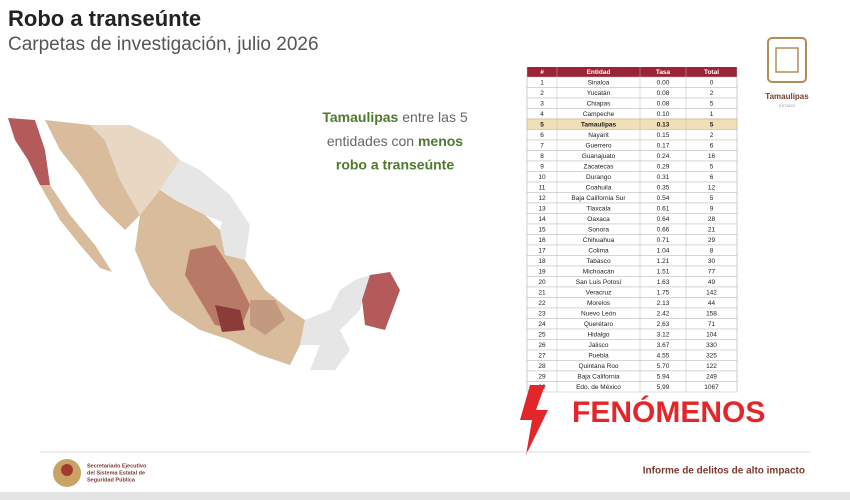  What do you see at coordinates (712, 93) in the screenshot?
I see `table-cell: 2` at bounding box center [712, 93].